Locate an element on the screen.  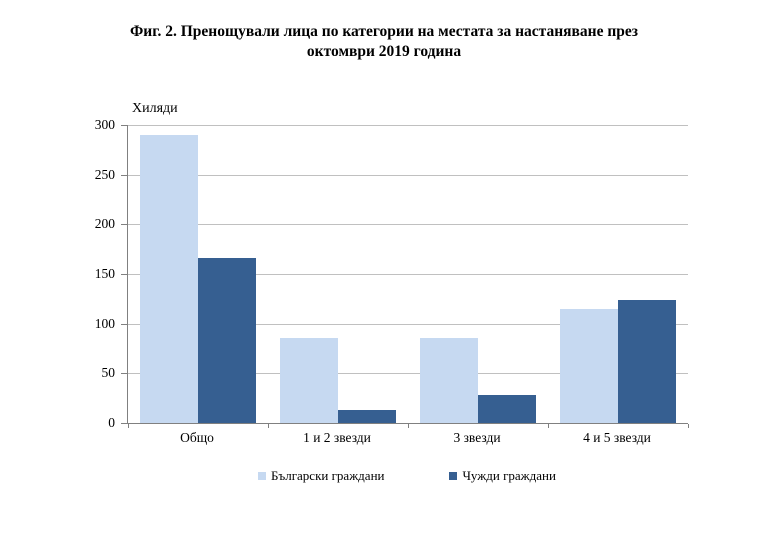
x-axis-category-label-1: 1 и 2 звезди is located at coordinates (337, 437).